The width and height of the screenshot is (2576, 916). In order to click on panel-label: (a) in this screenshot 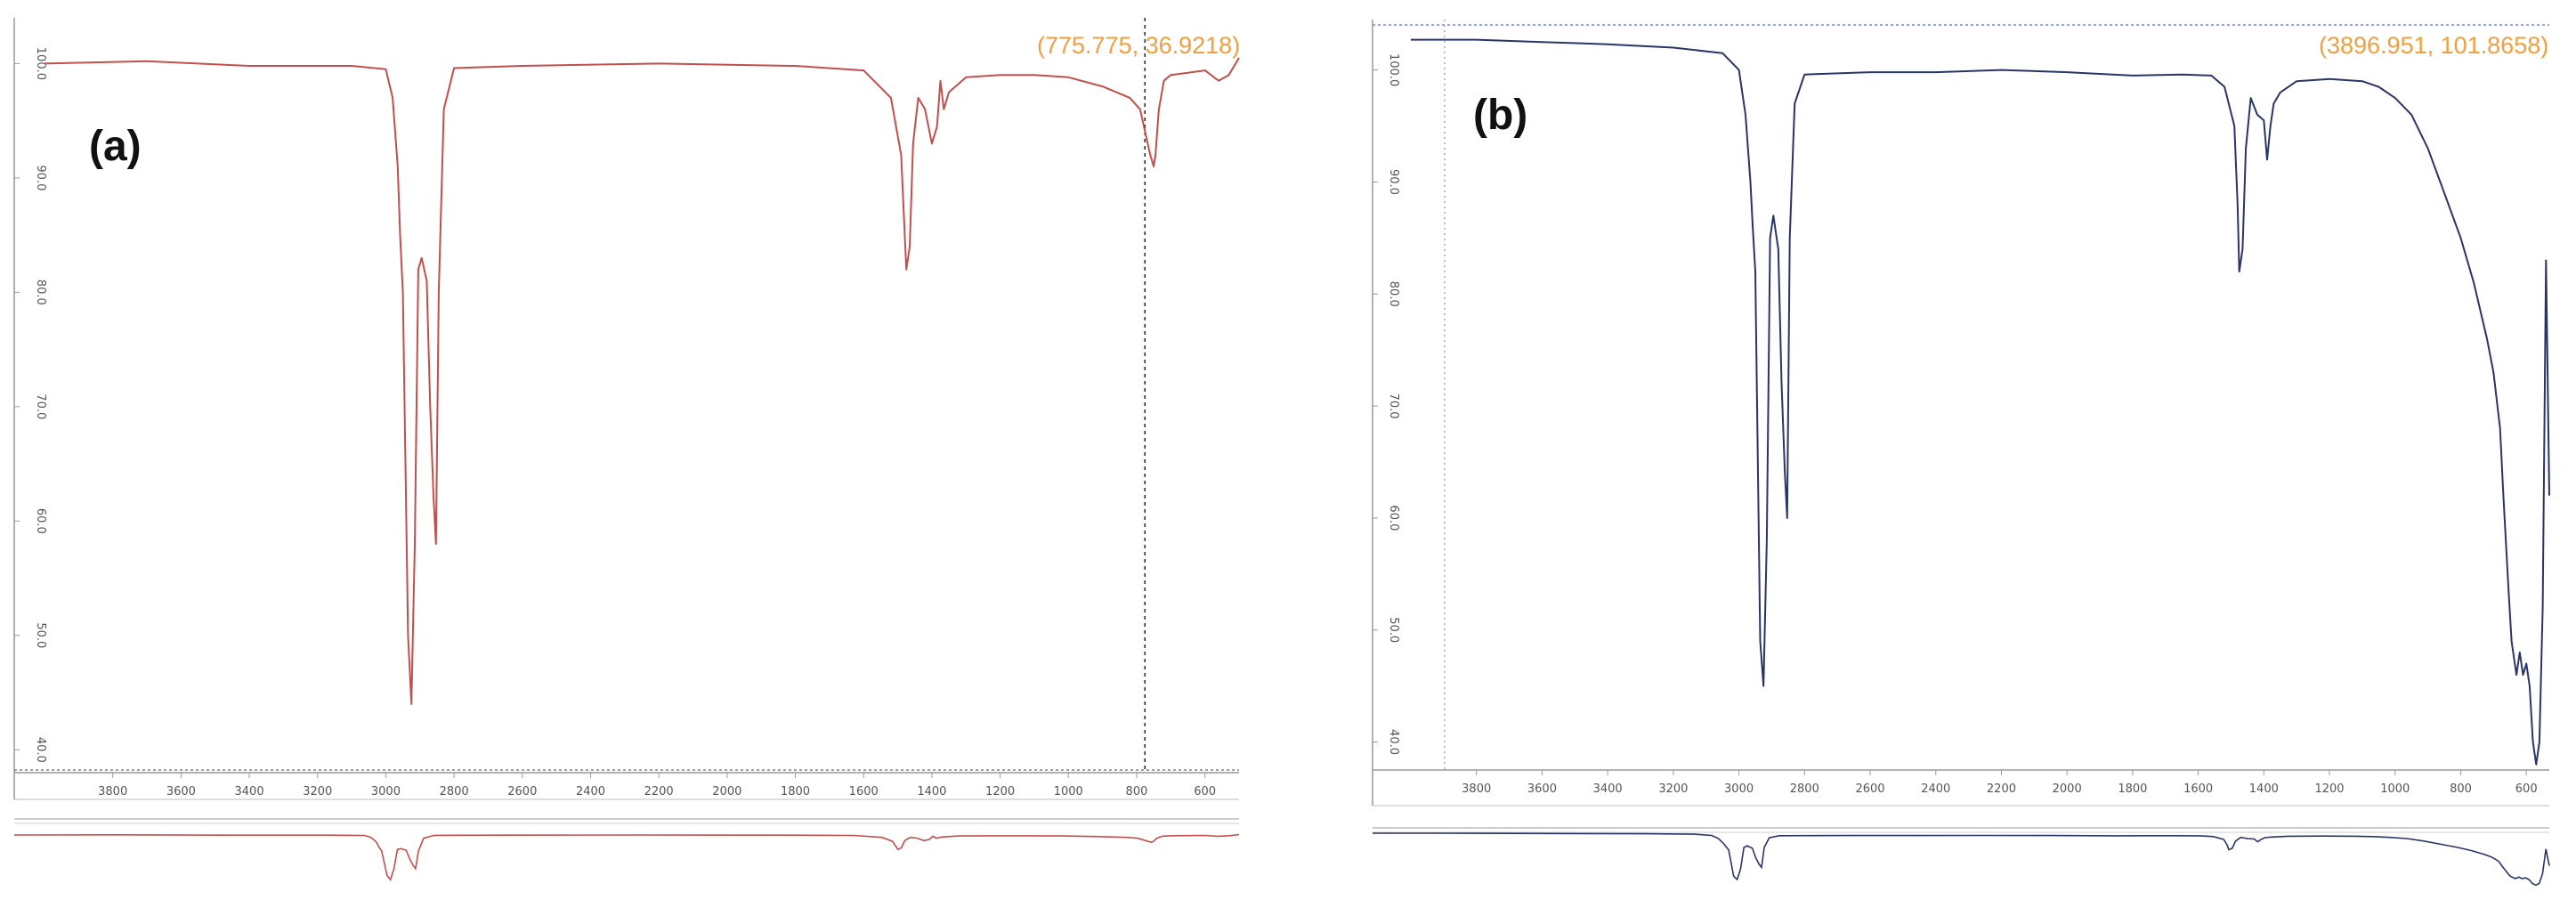, I will do `click(115, 146)`.